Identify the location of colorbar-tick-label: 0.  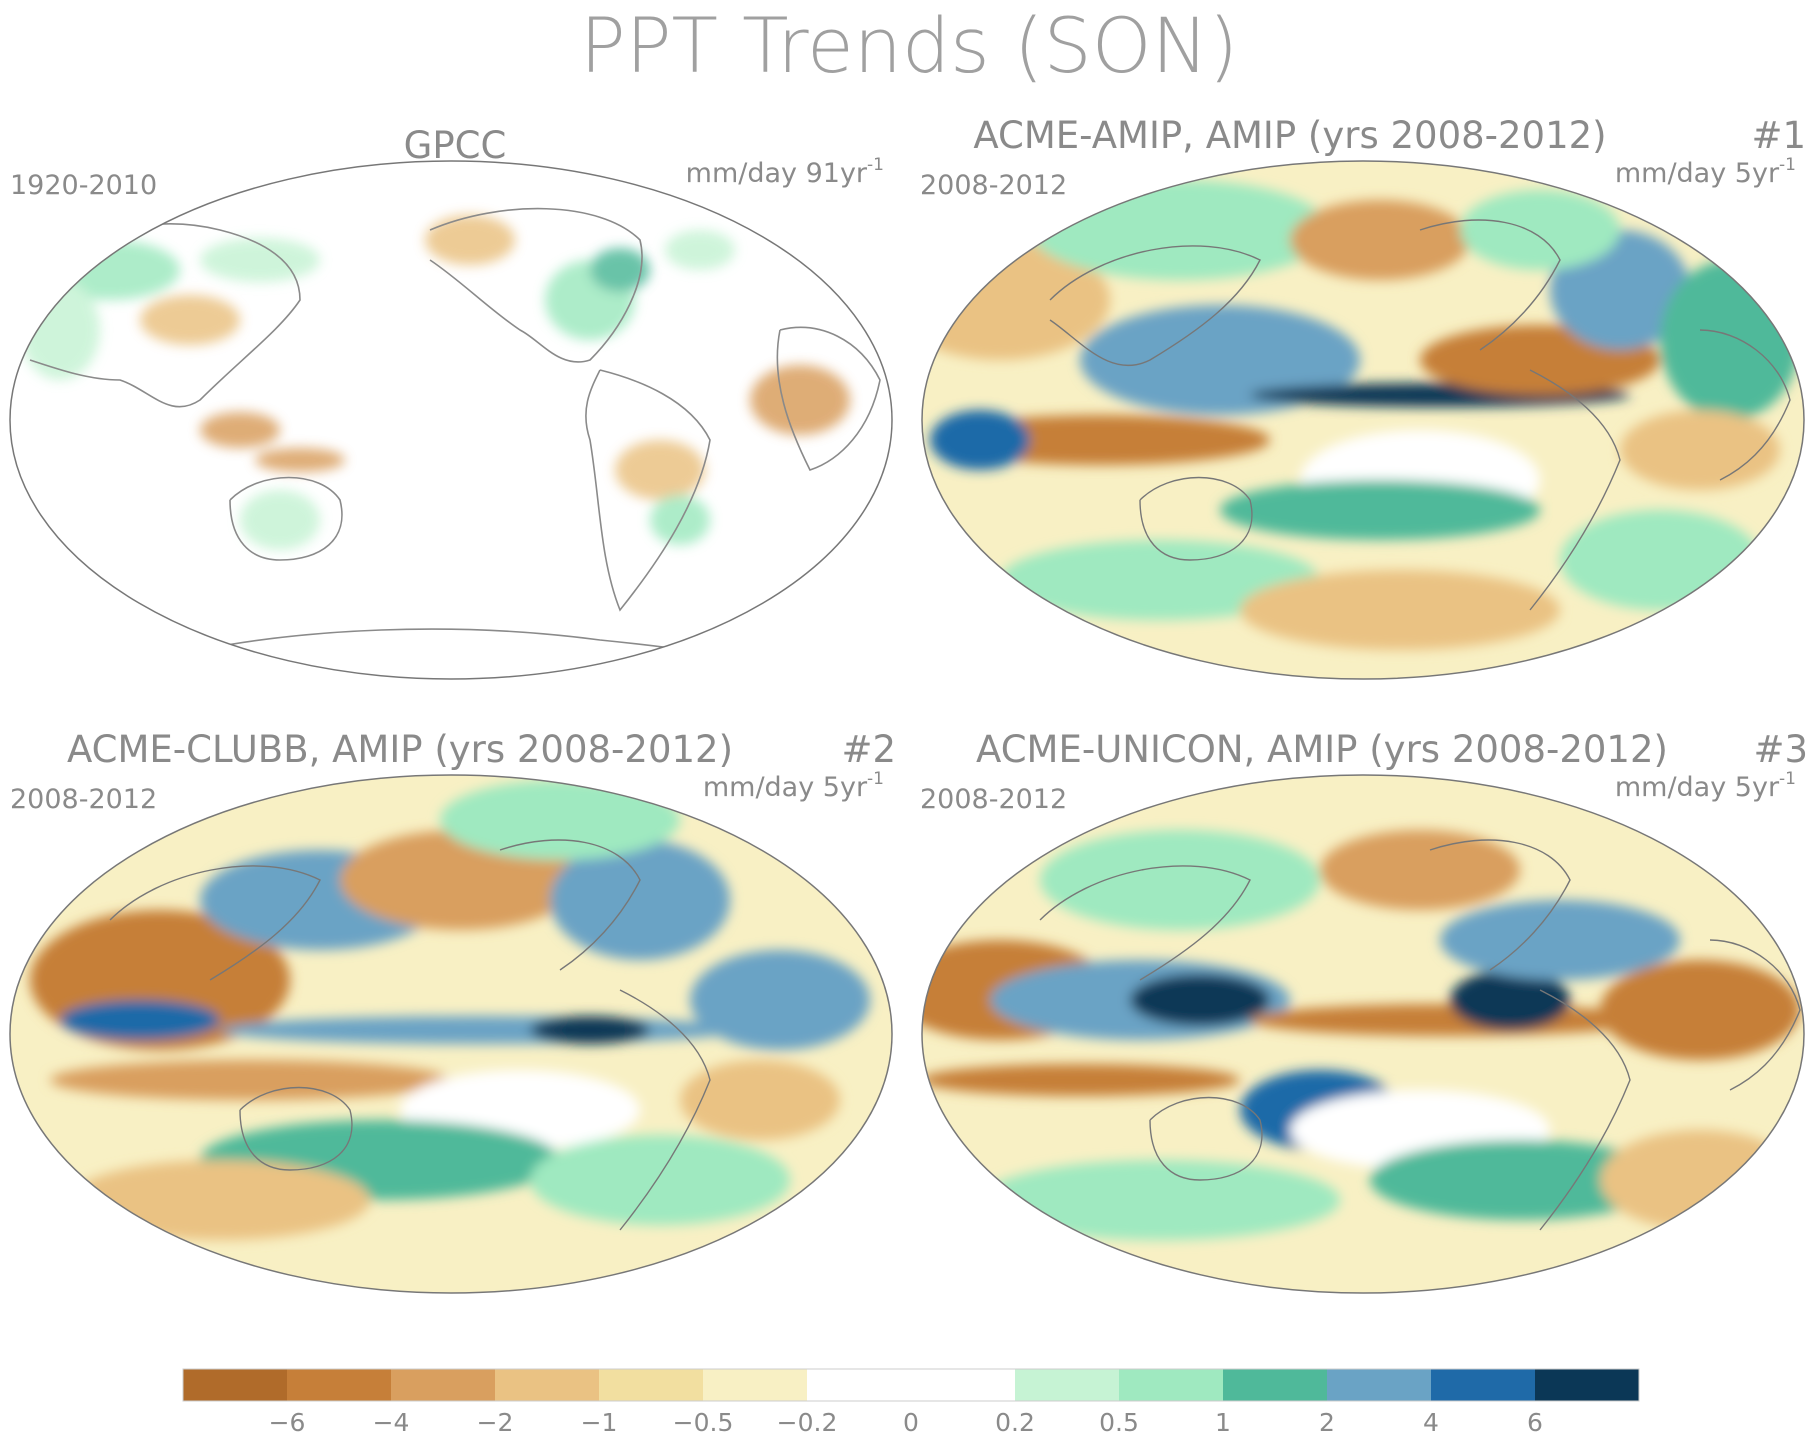
(911, 1422).